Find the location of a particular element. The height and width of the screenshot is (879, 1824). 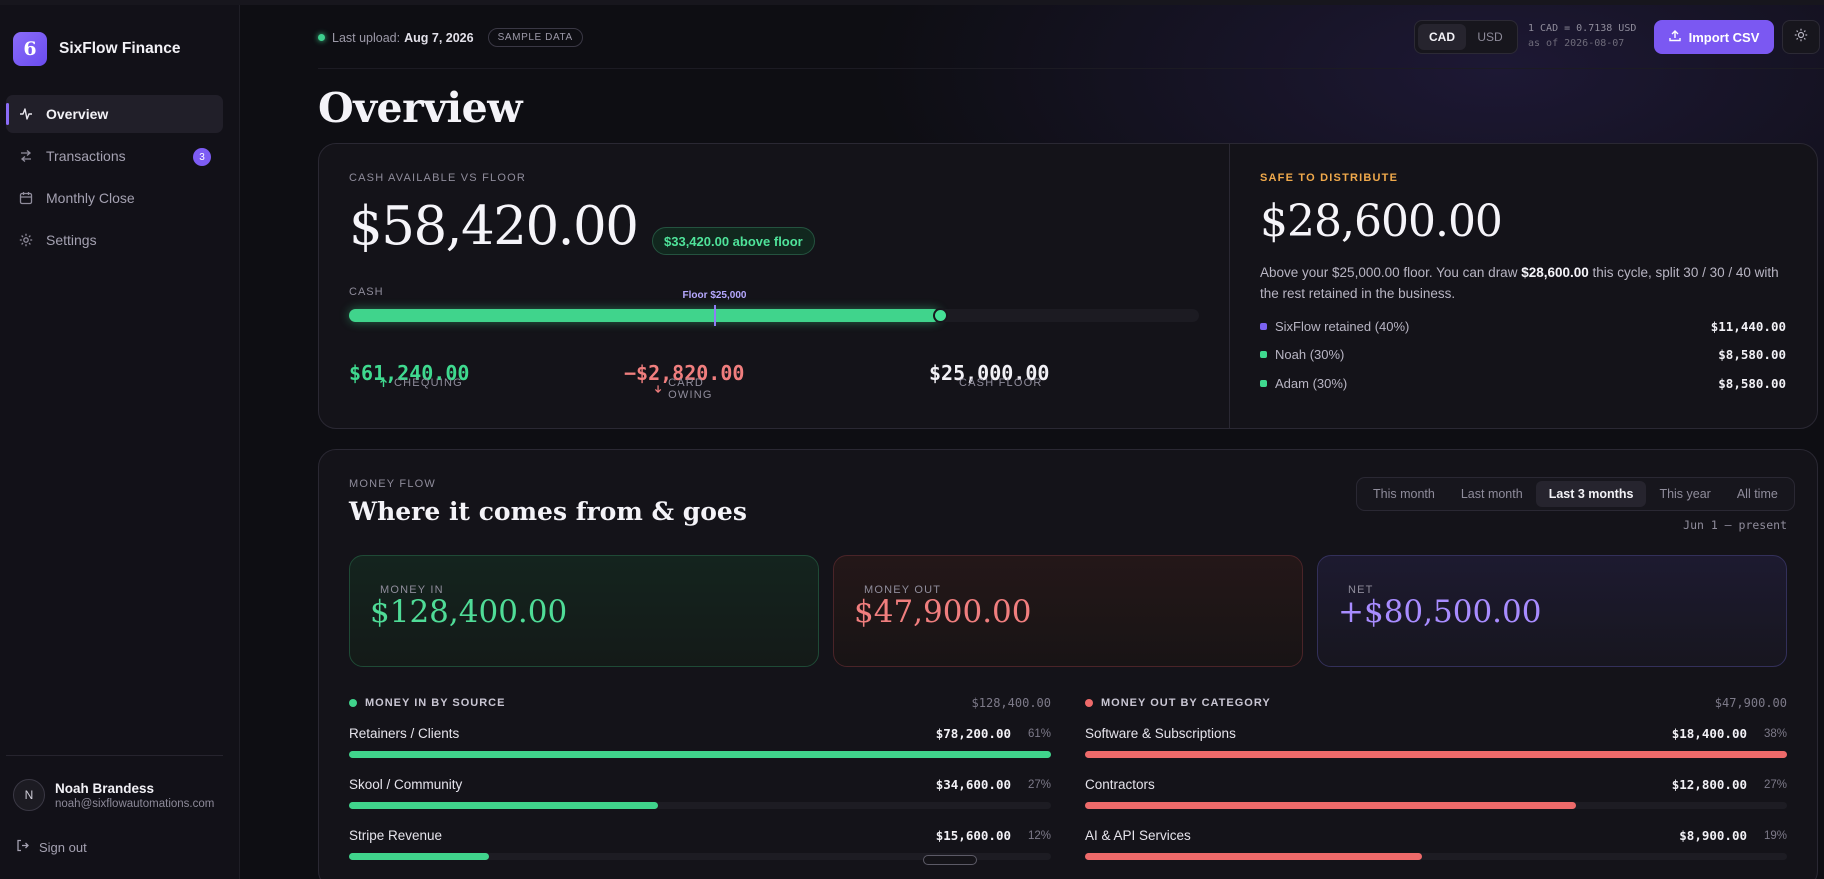

section-total: $47,900.00 is located at coordinates (1750, 703).